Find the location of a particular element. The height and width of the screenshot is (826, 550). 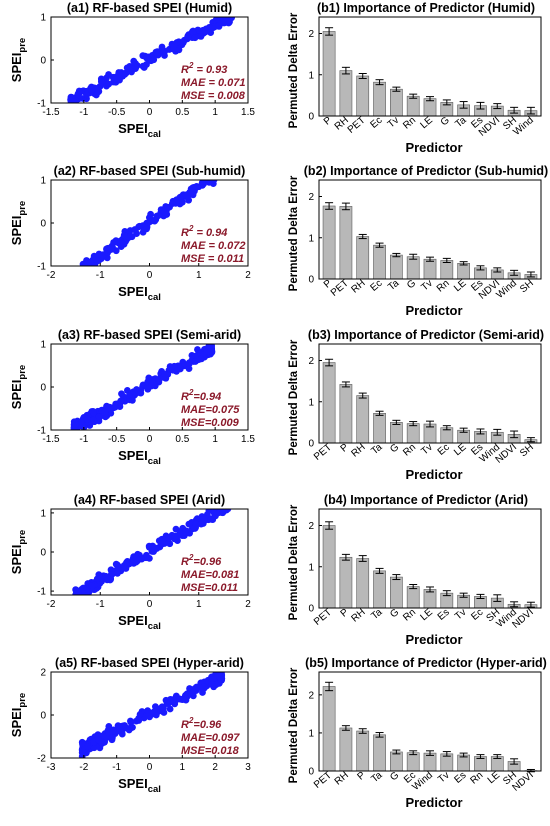

x-axis-label-main: SPEI is located at coordinates (133, 291).